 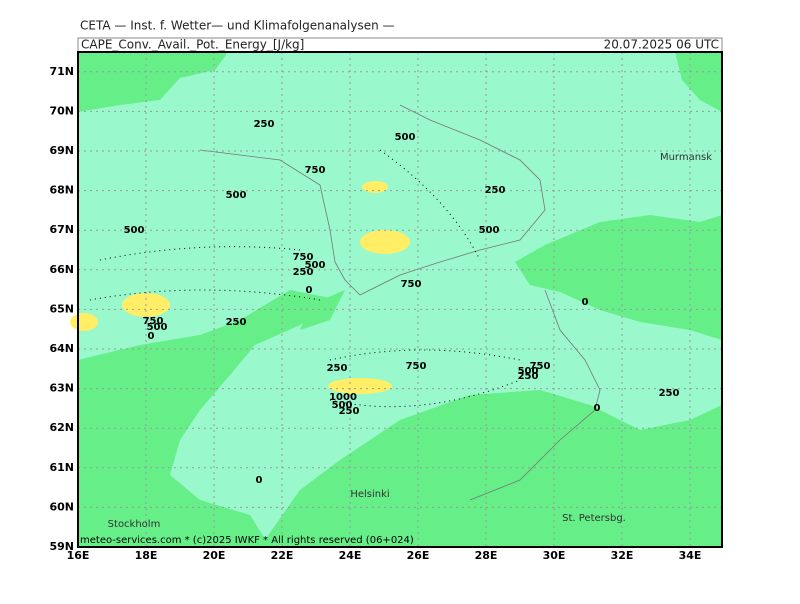 What do you see at coordinates (61, 269) in the screenshot?
I see `lat-tick-label: 66N` at bounding box center [61, 269].